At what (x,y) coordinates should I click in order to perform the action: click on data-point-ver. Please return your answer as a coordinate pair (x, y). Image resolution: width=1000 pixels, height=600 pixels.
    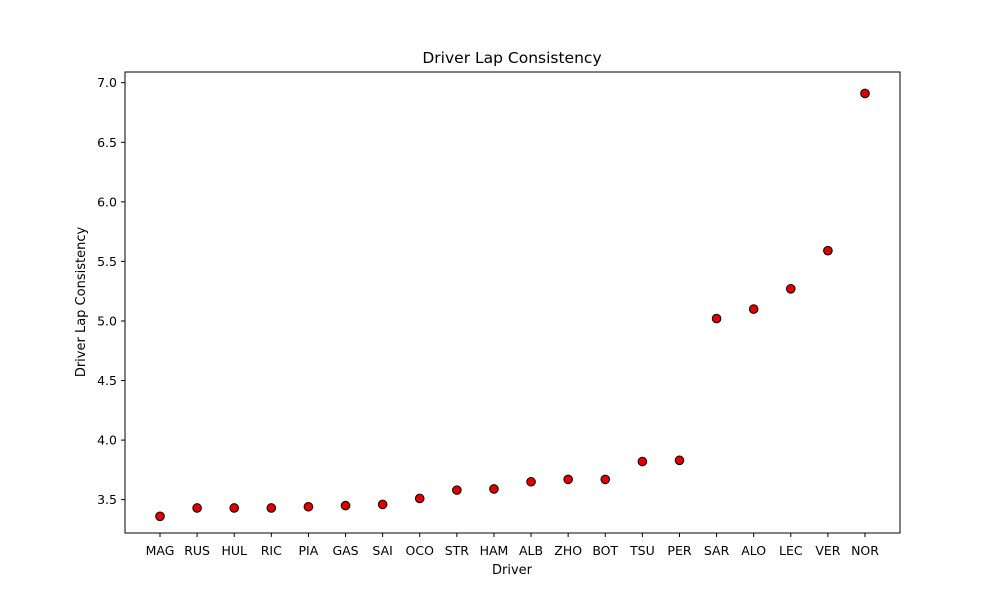
    Looking at the image, I should click on (828, 250).